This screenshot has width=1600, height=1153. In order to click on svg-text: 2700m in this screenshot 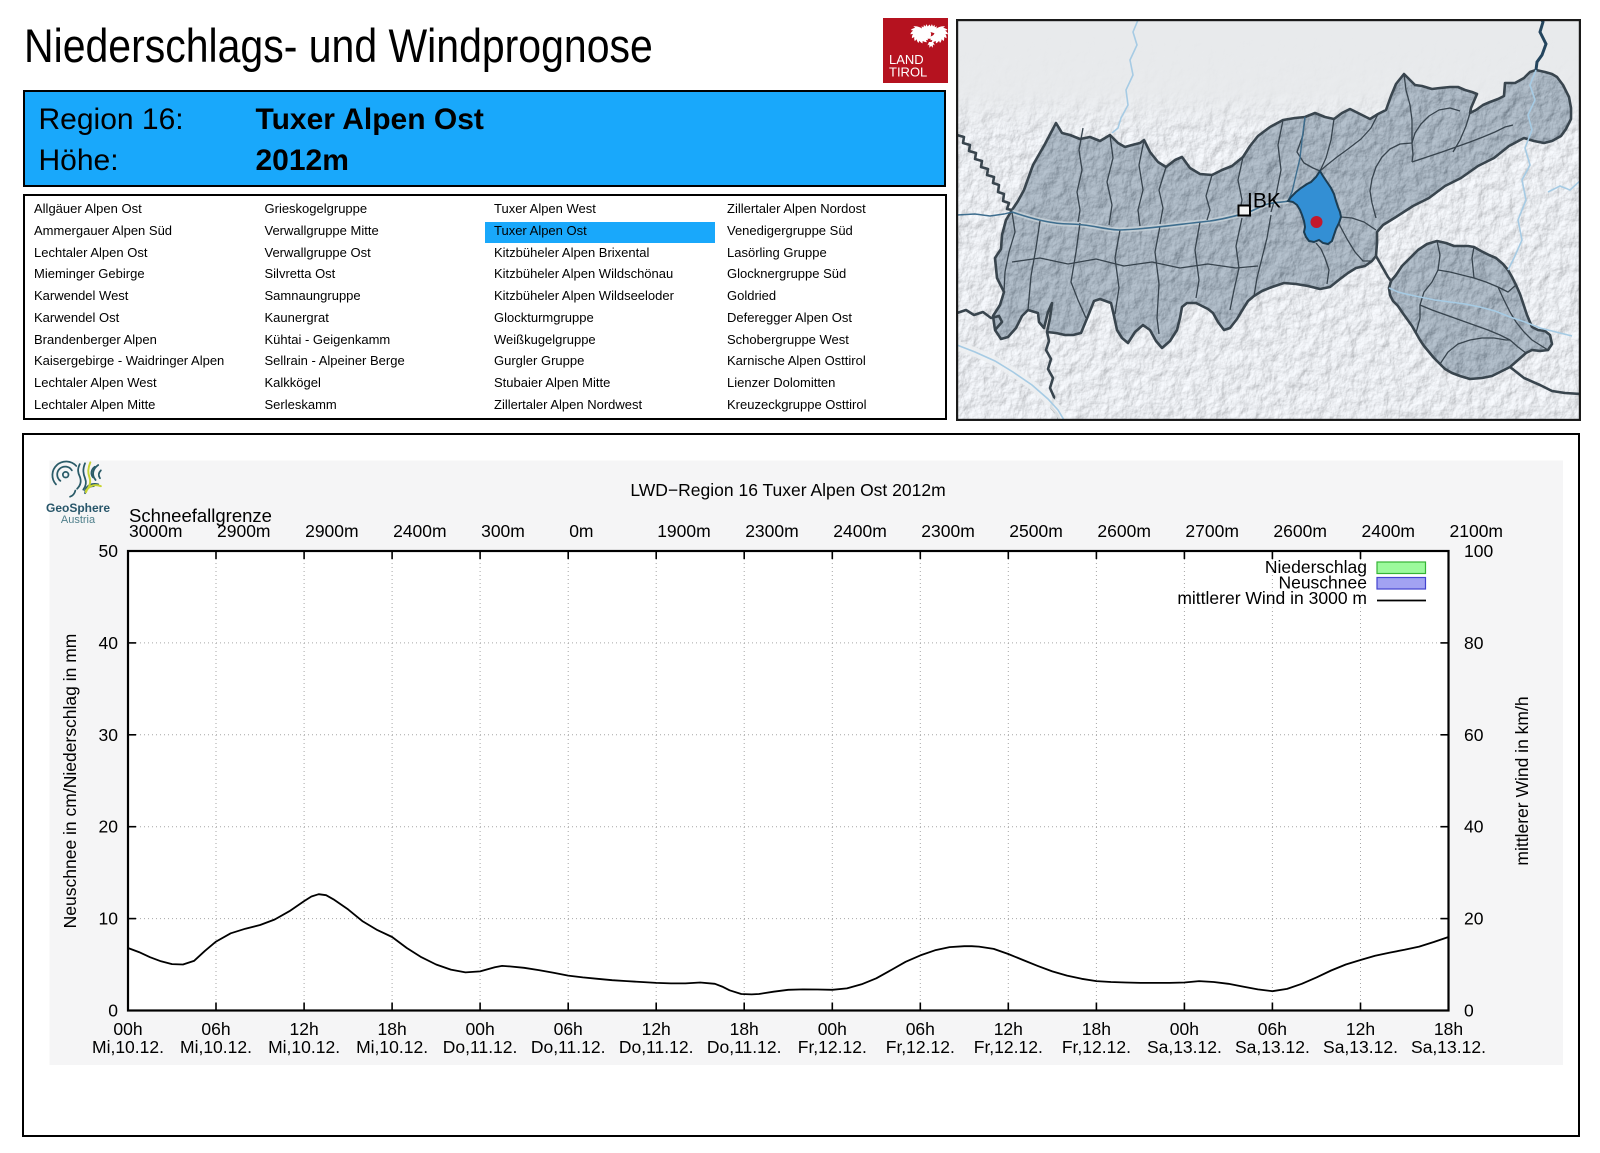, I will do `click(1212, 531)`.